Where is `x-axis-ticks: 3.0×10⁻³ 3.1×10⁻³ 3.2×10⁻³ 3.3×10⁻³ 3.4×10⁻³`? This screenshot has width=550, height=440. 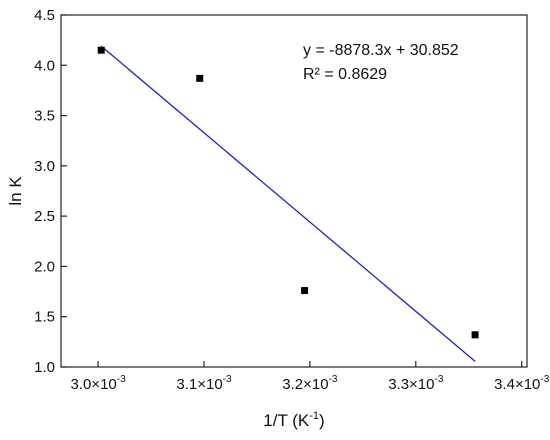
x-axis-ticks: 3.0×10⁻³ 3.1×10⁻³ 3.2×10⁻³ 3.3×10⁻³ 3.4×10⁻³ is located at coordinates (310, 377).